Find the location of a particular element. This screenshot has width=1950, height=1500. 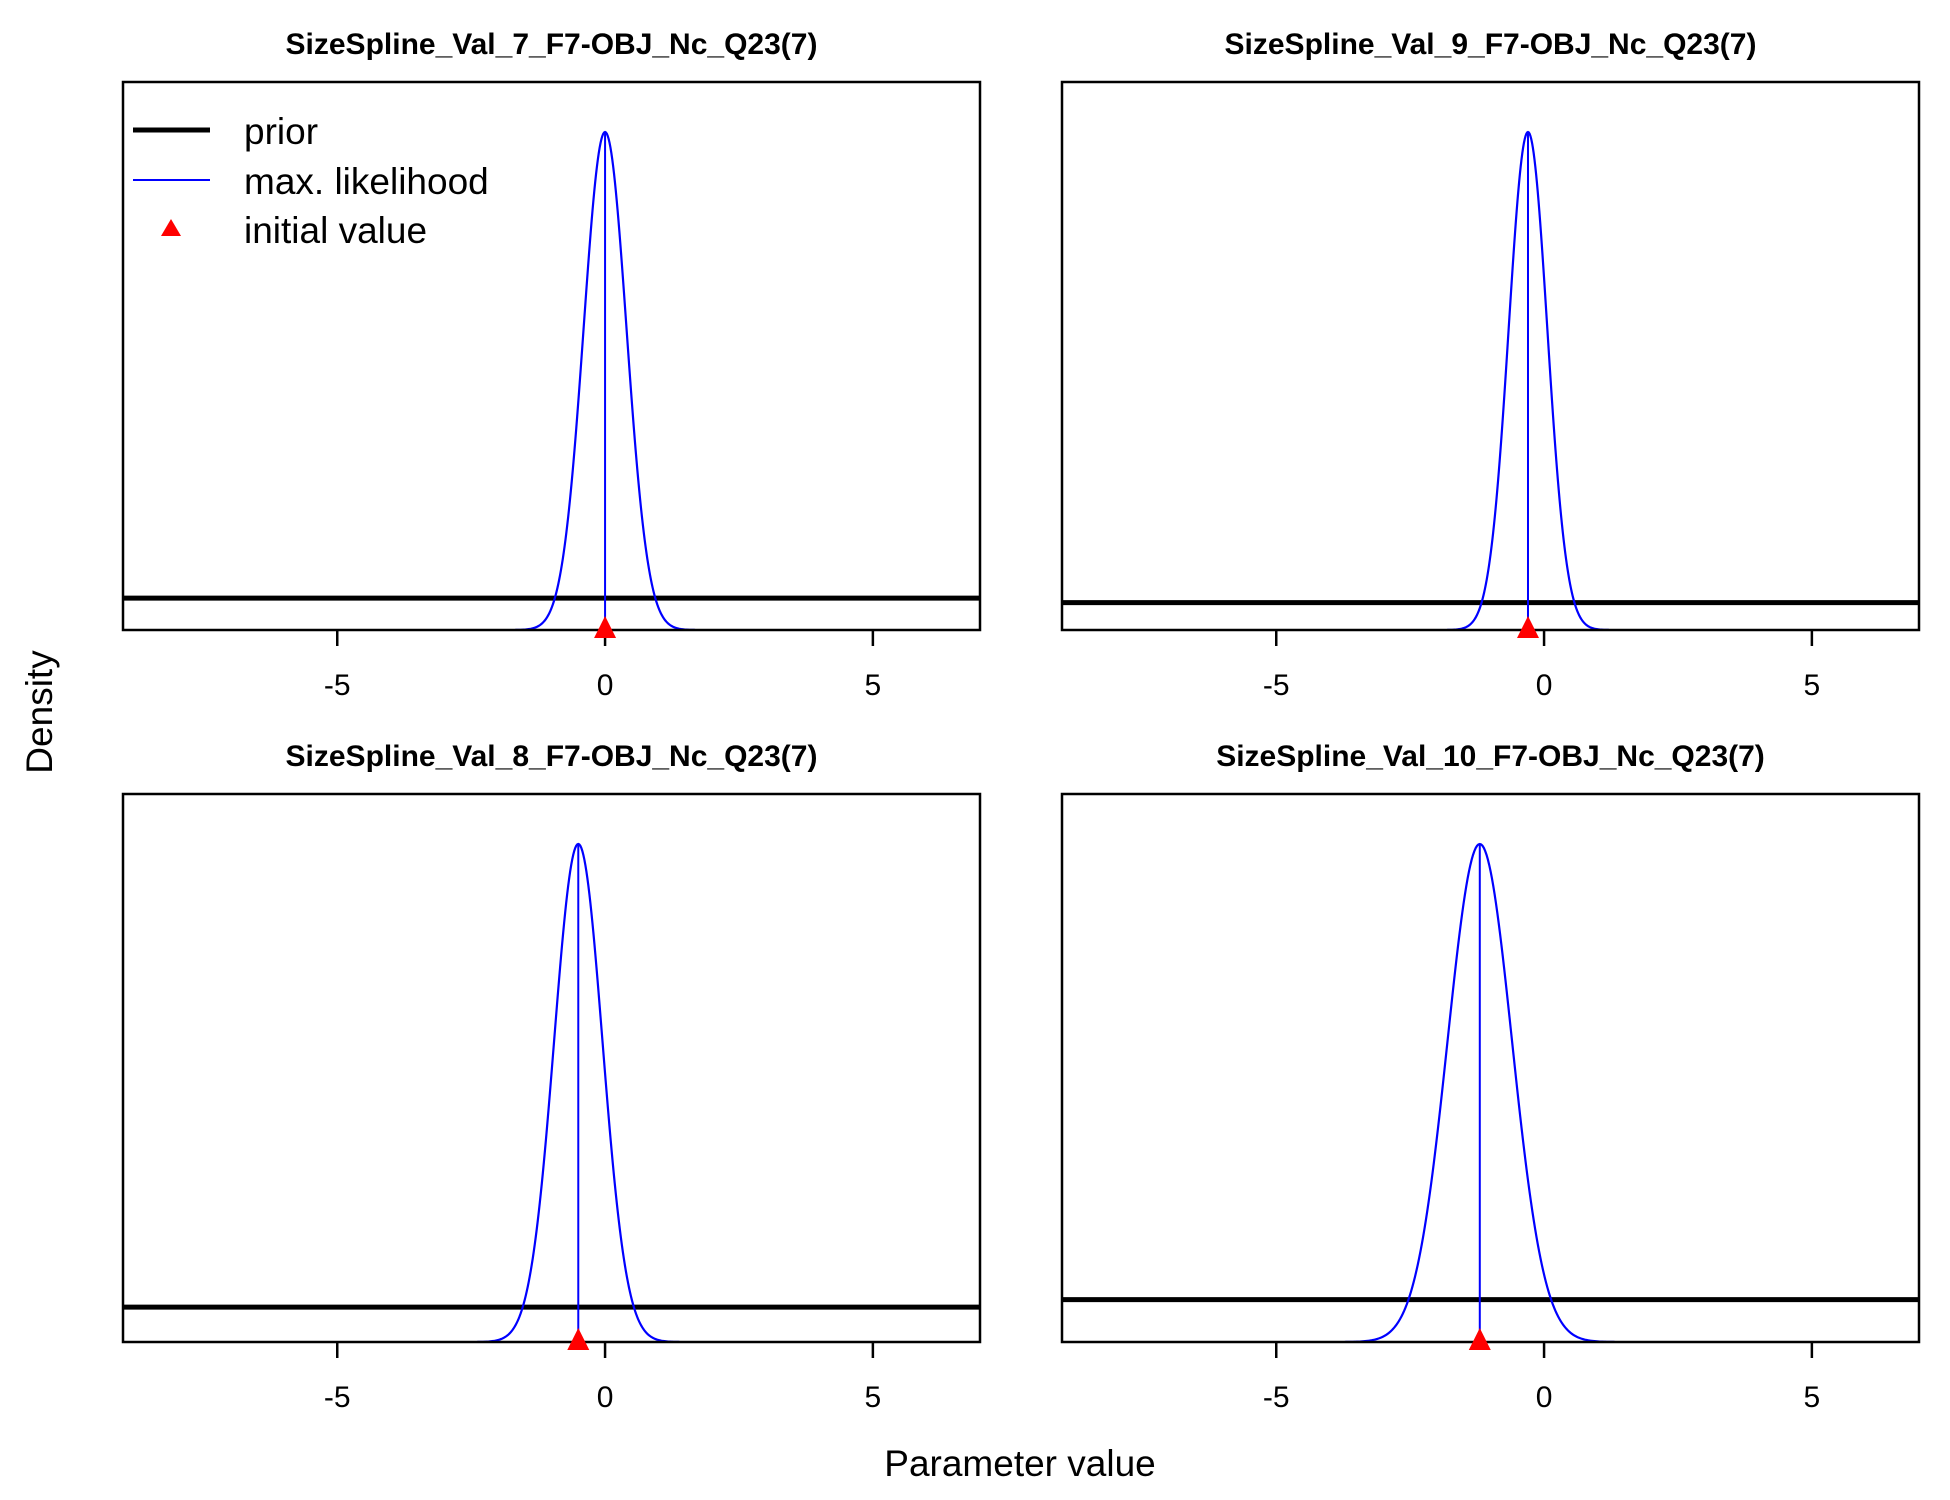

legend-initial-marker is located at coordinates (171, 227).